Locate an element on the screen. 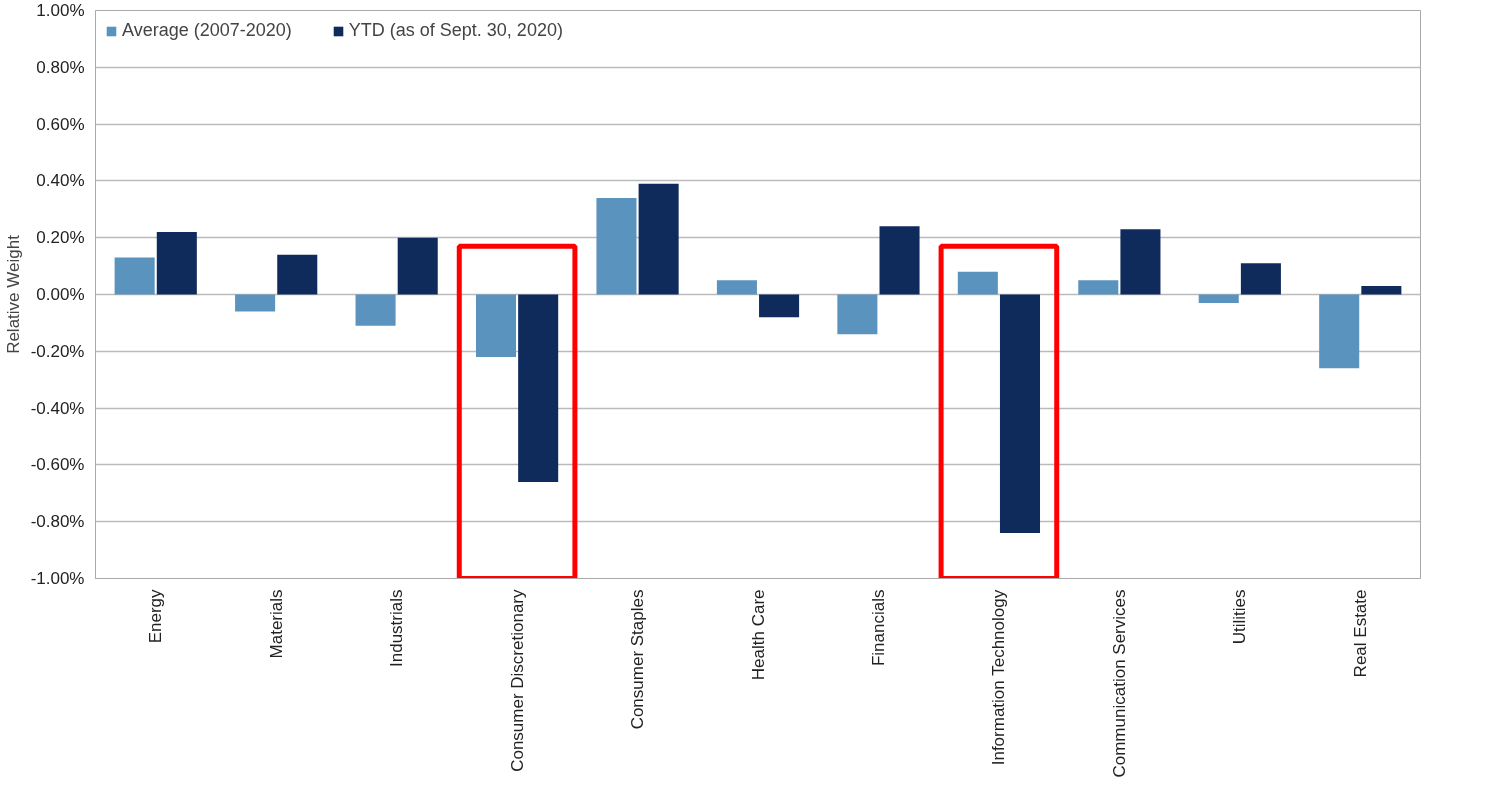 The image size is (1494, 792). y-axis-title: Relative Weight is located at coordinates (13, 294).